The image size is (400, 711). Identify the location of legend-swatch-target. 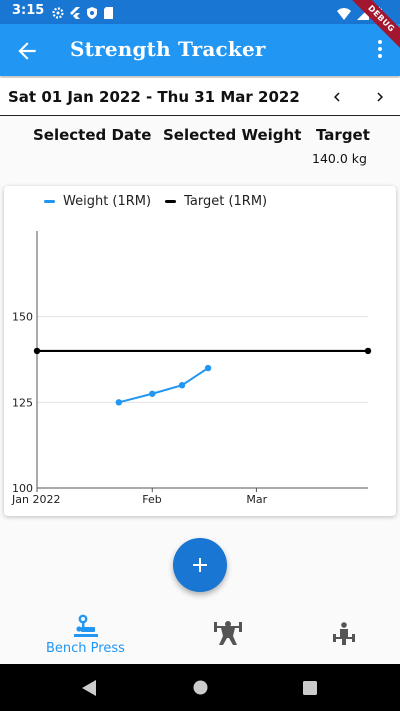
(171, 201).